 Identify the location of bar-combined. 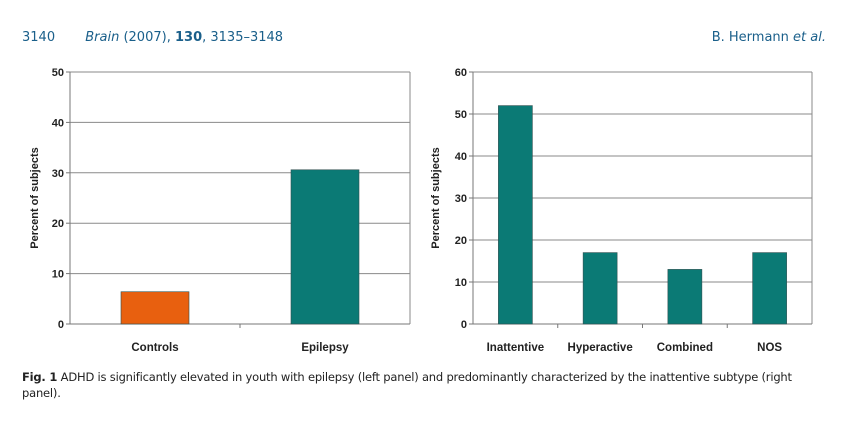
(685, 297).